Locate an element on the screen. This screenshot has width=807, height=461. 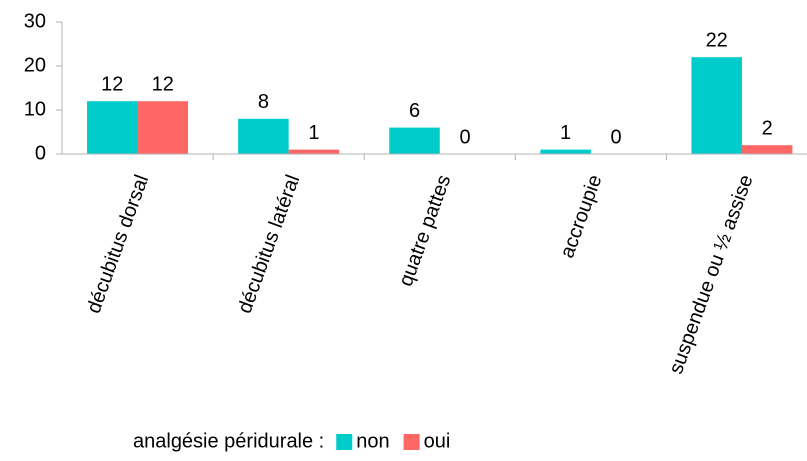
x-tick-label: quatre pattes is located at coordinates (425, 230).